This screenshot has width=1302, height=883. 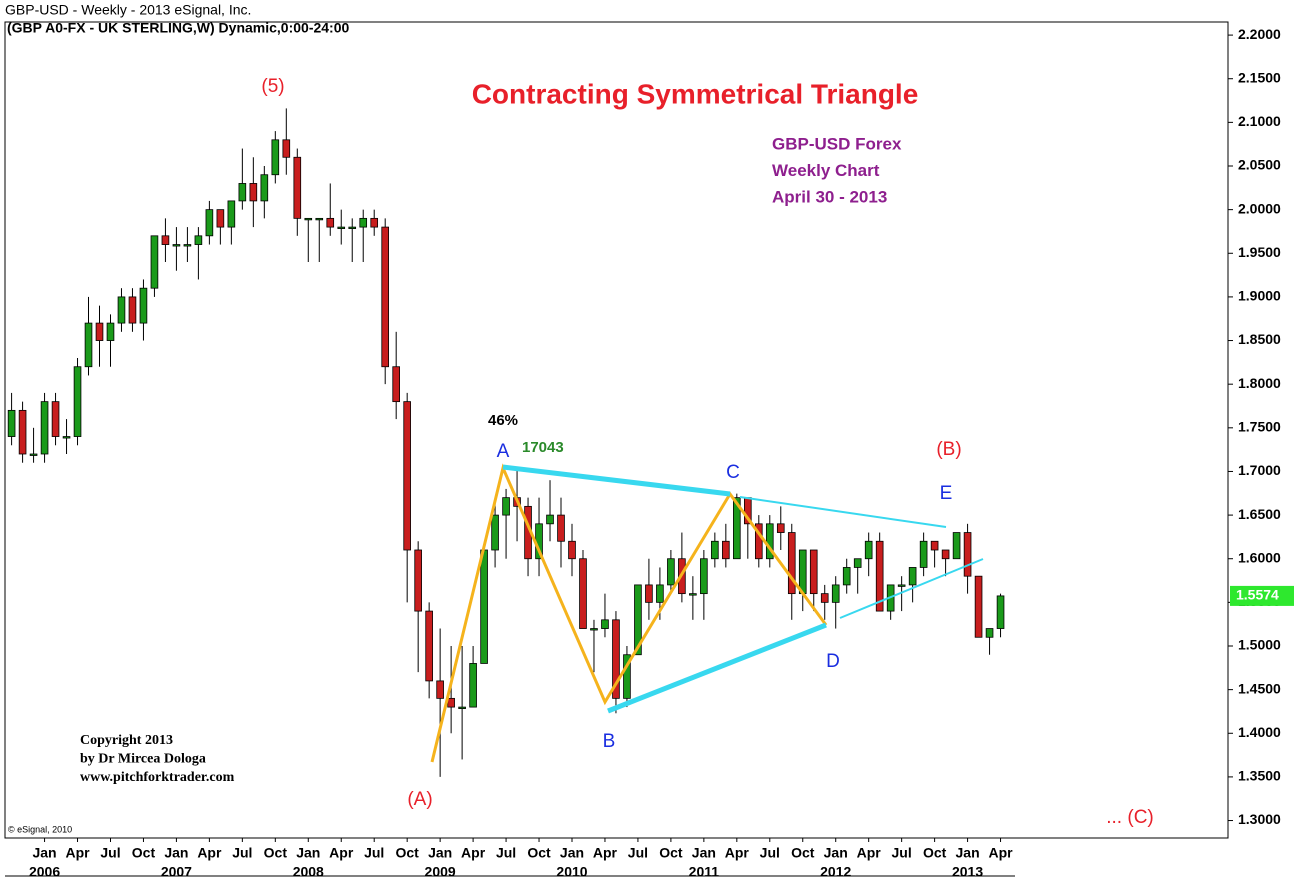 What do you see at coordinates (503, 420) in the screenshot?
I see `note: 46%` at bounding box center [503, 420].